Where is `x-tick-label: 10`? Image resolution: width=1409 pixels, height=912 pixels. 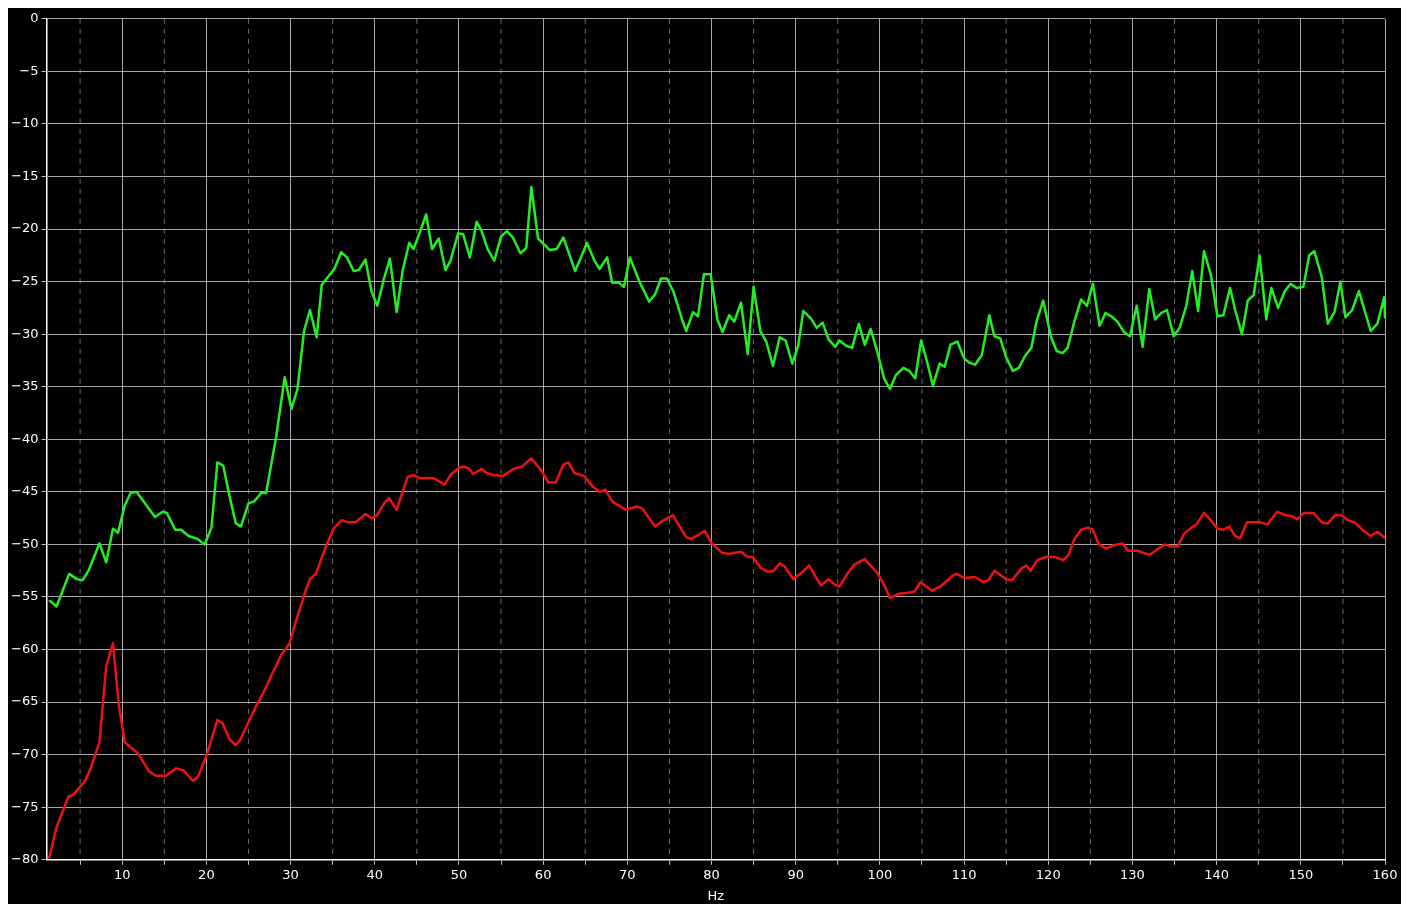
x-tick-label: 10 is located at coordinates (122, 874).